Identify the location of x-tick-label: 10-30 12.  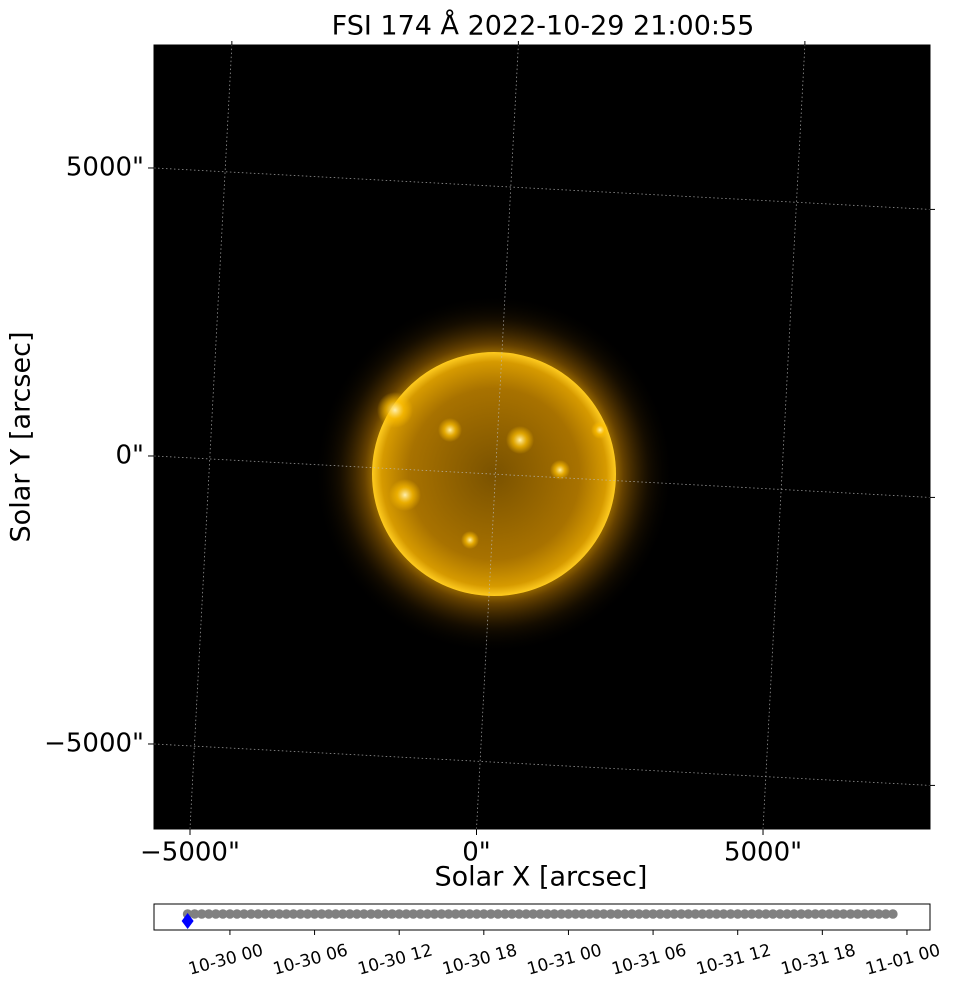
(395, 959).